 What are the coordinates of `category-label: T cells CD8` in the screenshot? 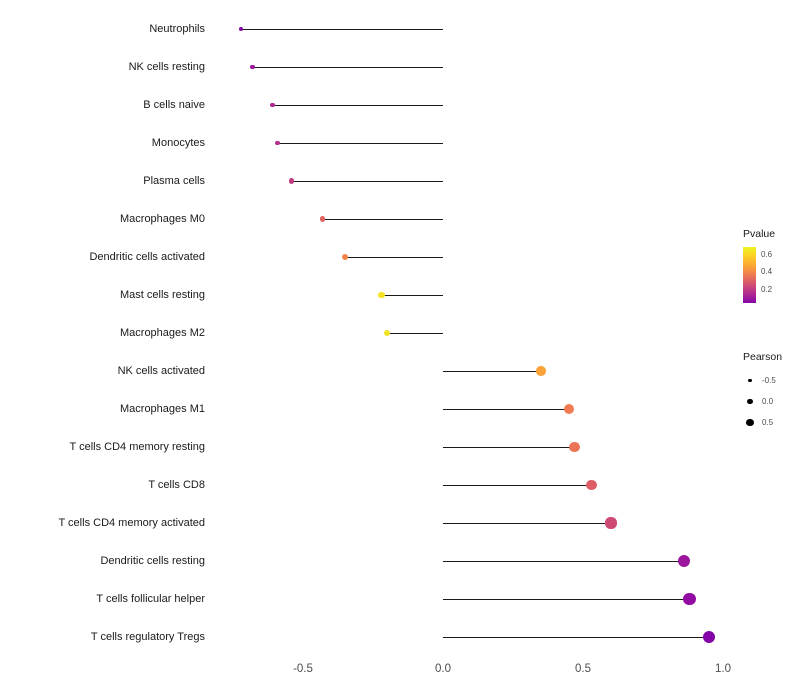 It's located at (176, 485).